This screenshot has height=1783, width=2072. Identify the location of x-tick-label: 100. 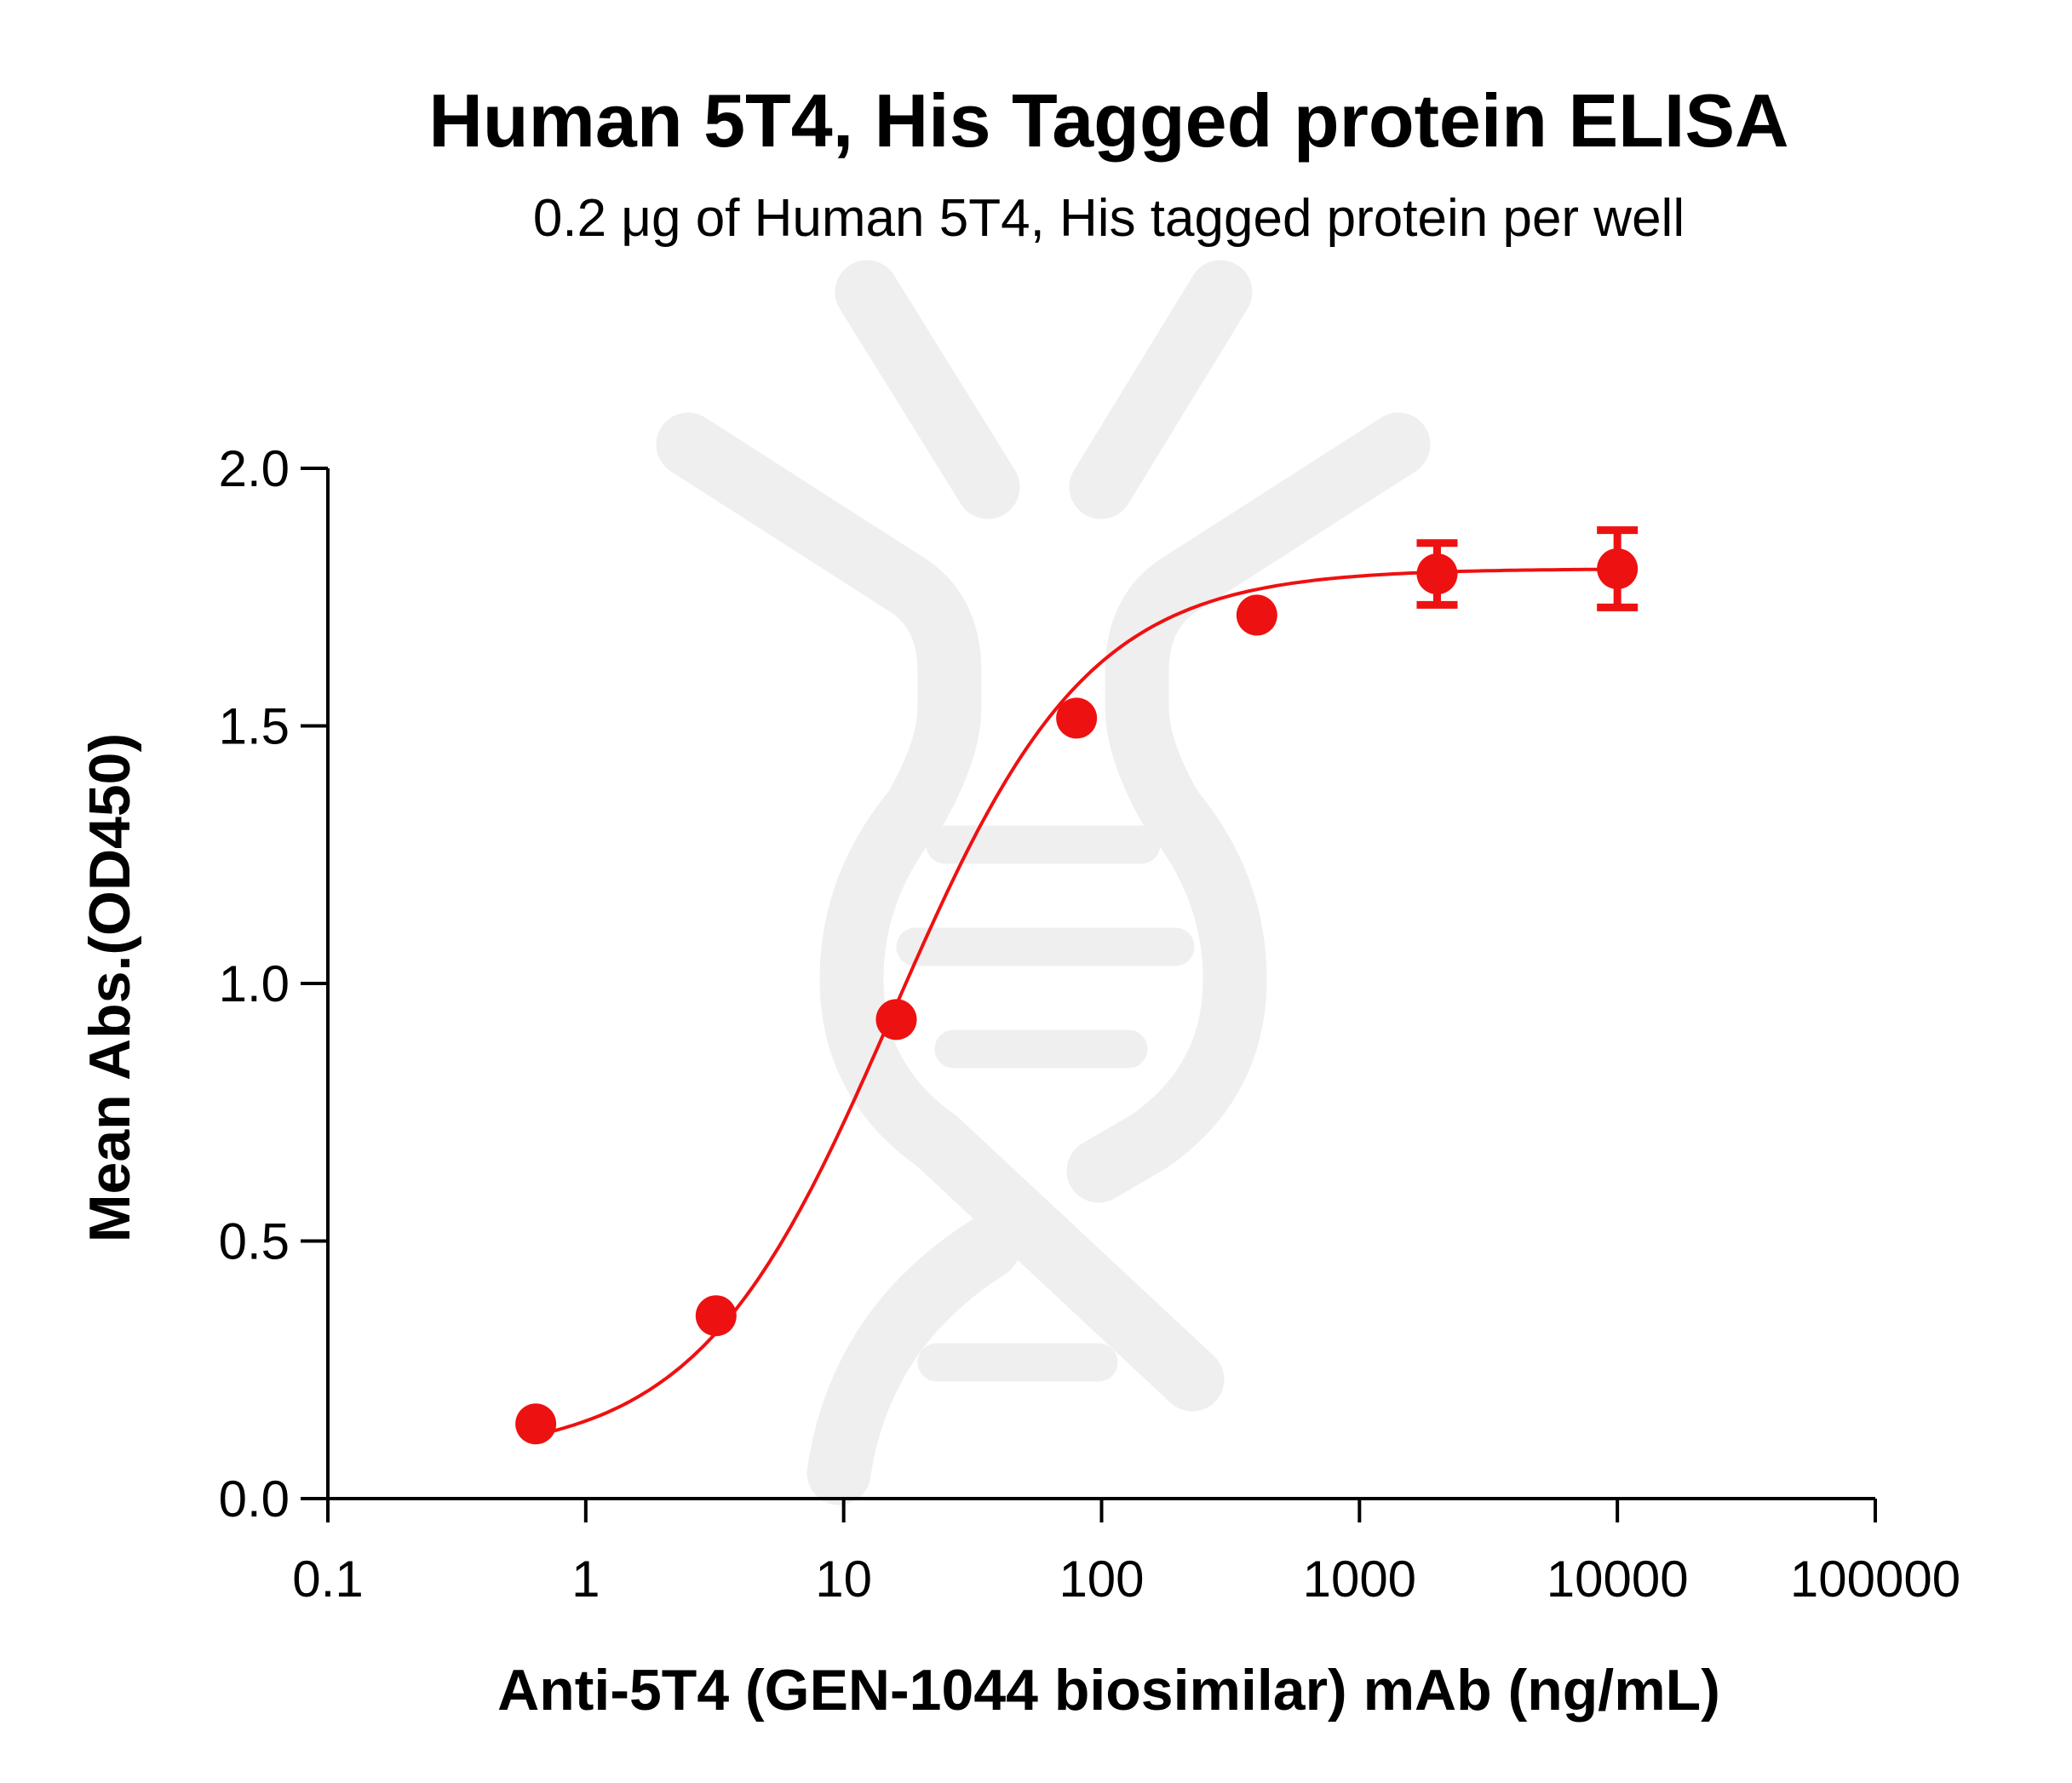
(1101, 1579).